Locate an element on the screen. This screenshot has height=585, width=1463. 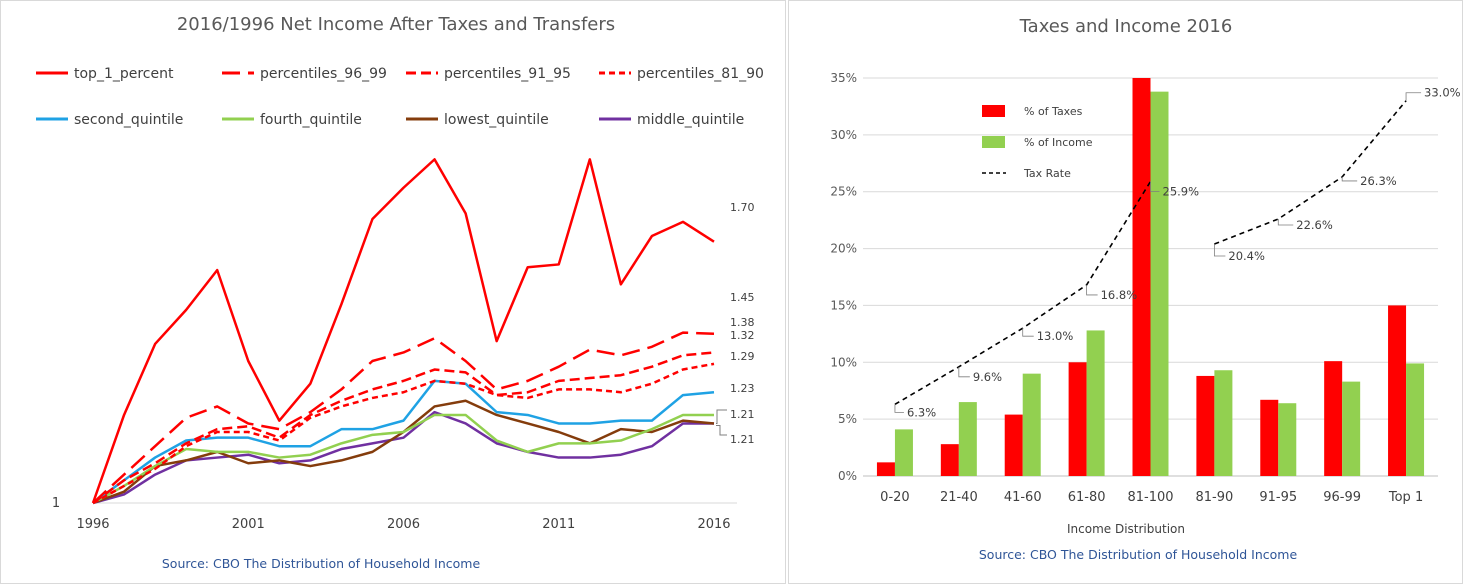
end-value-label: 1.23 is located at coordinates (742, 388).